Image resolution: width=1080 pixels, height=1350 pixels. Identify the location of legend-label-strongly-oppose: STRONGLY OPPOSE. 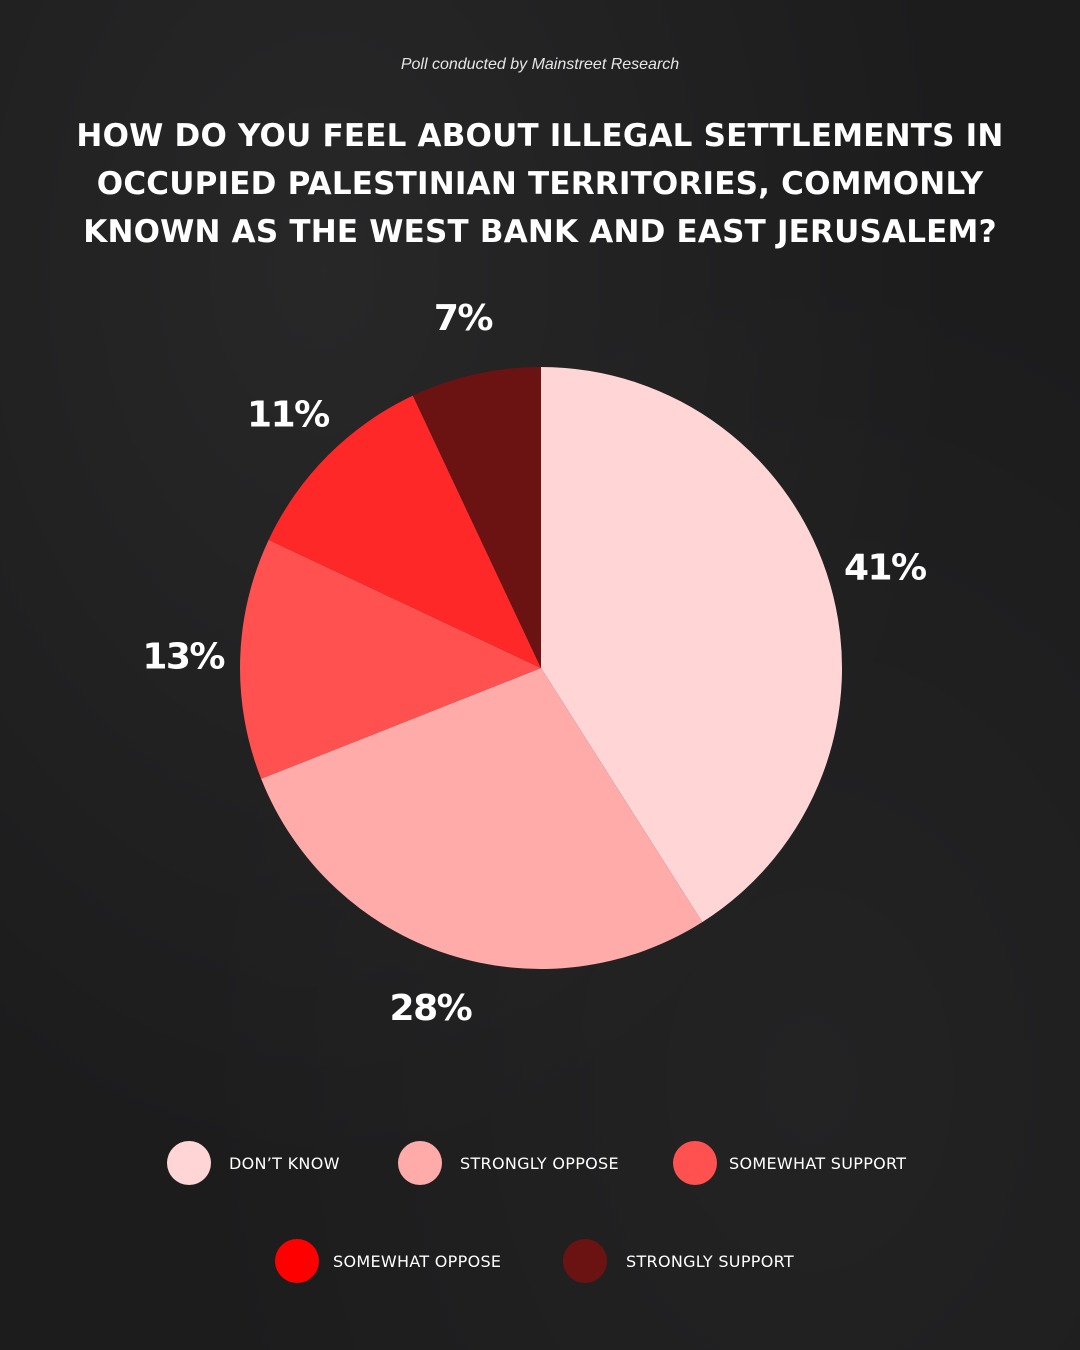
(539, 1163).